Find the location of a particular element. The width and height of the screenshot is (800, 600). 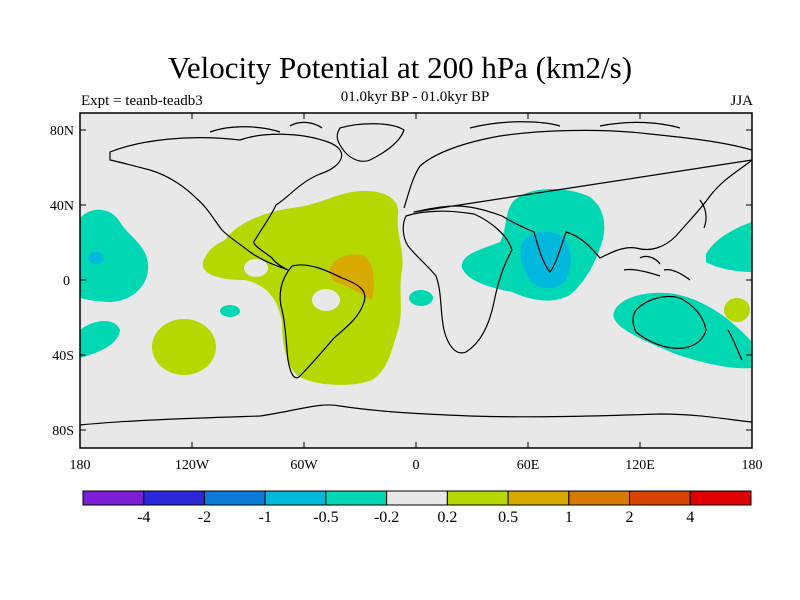

negative-core-indian-ocean is located at coordinates (545, 260).